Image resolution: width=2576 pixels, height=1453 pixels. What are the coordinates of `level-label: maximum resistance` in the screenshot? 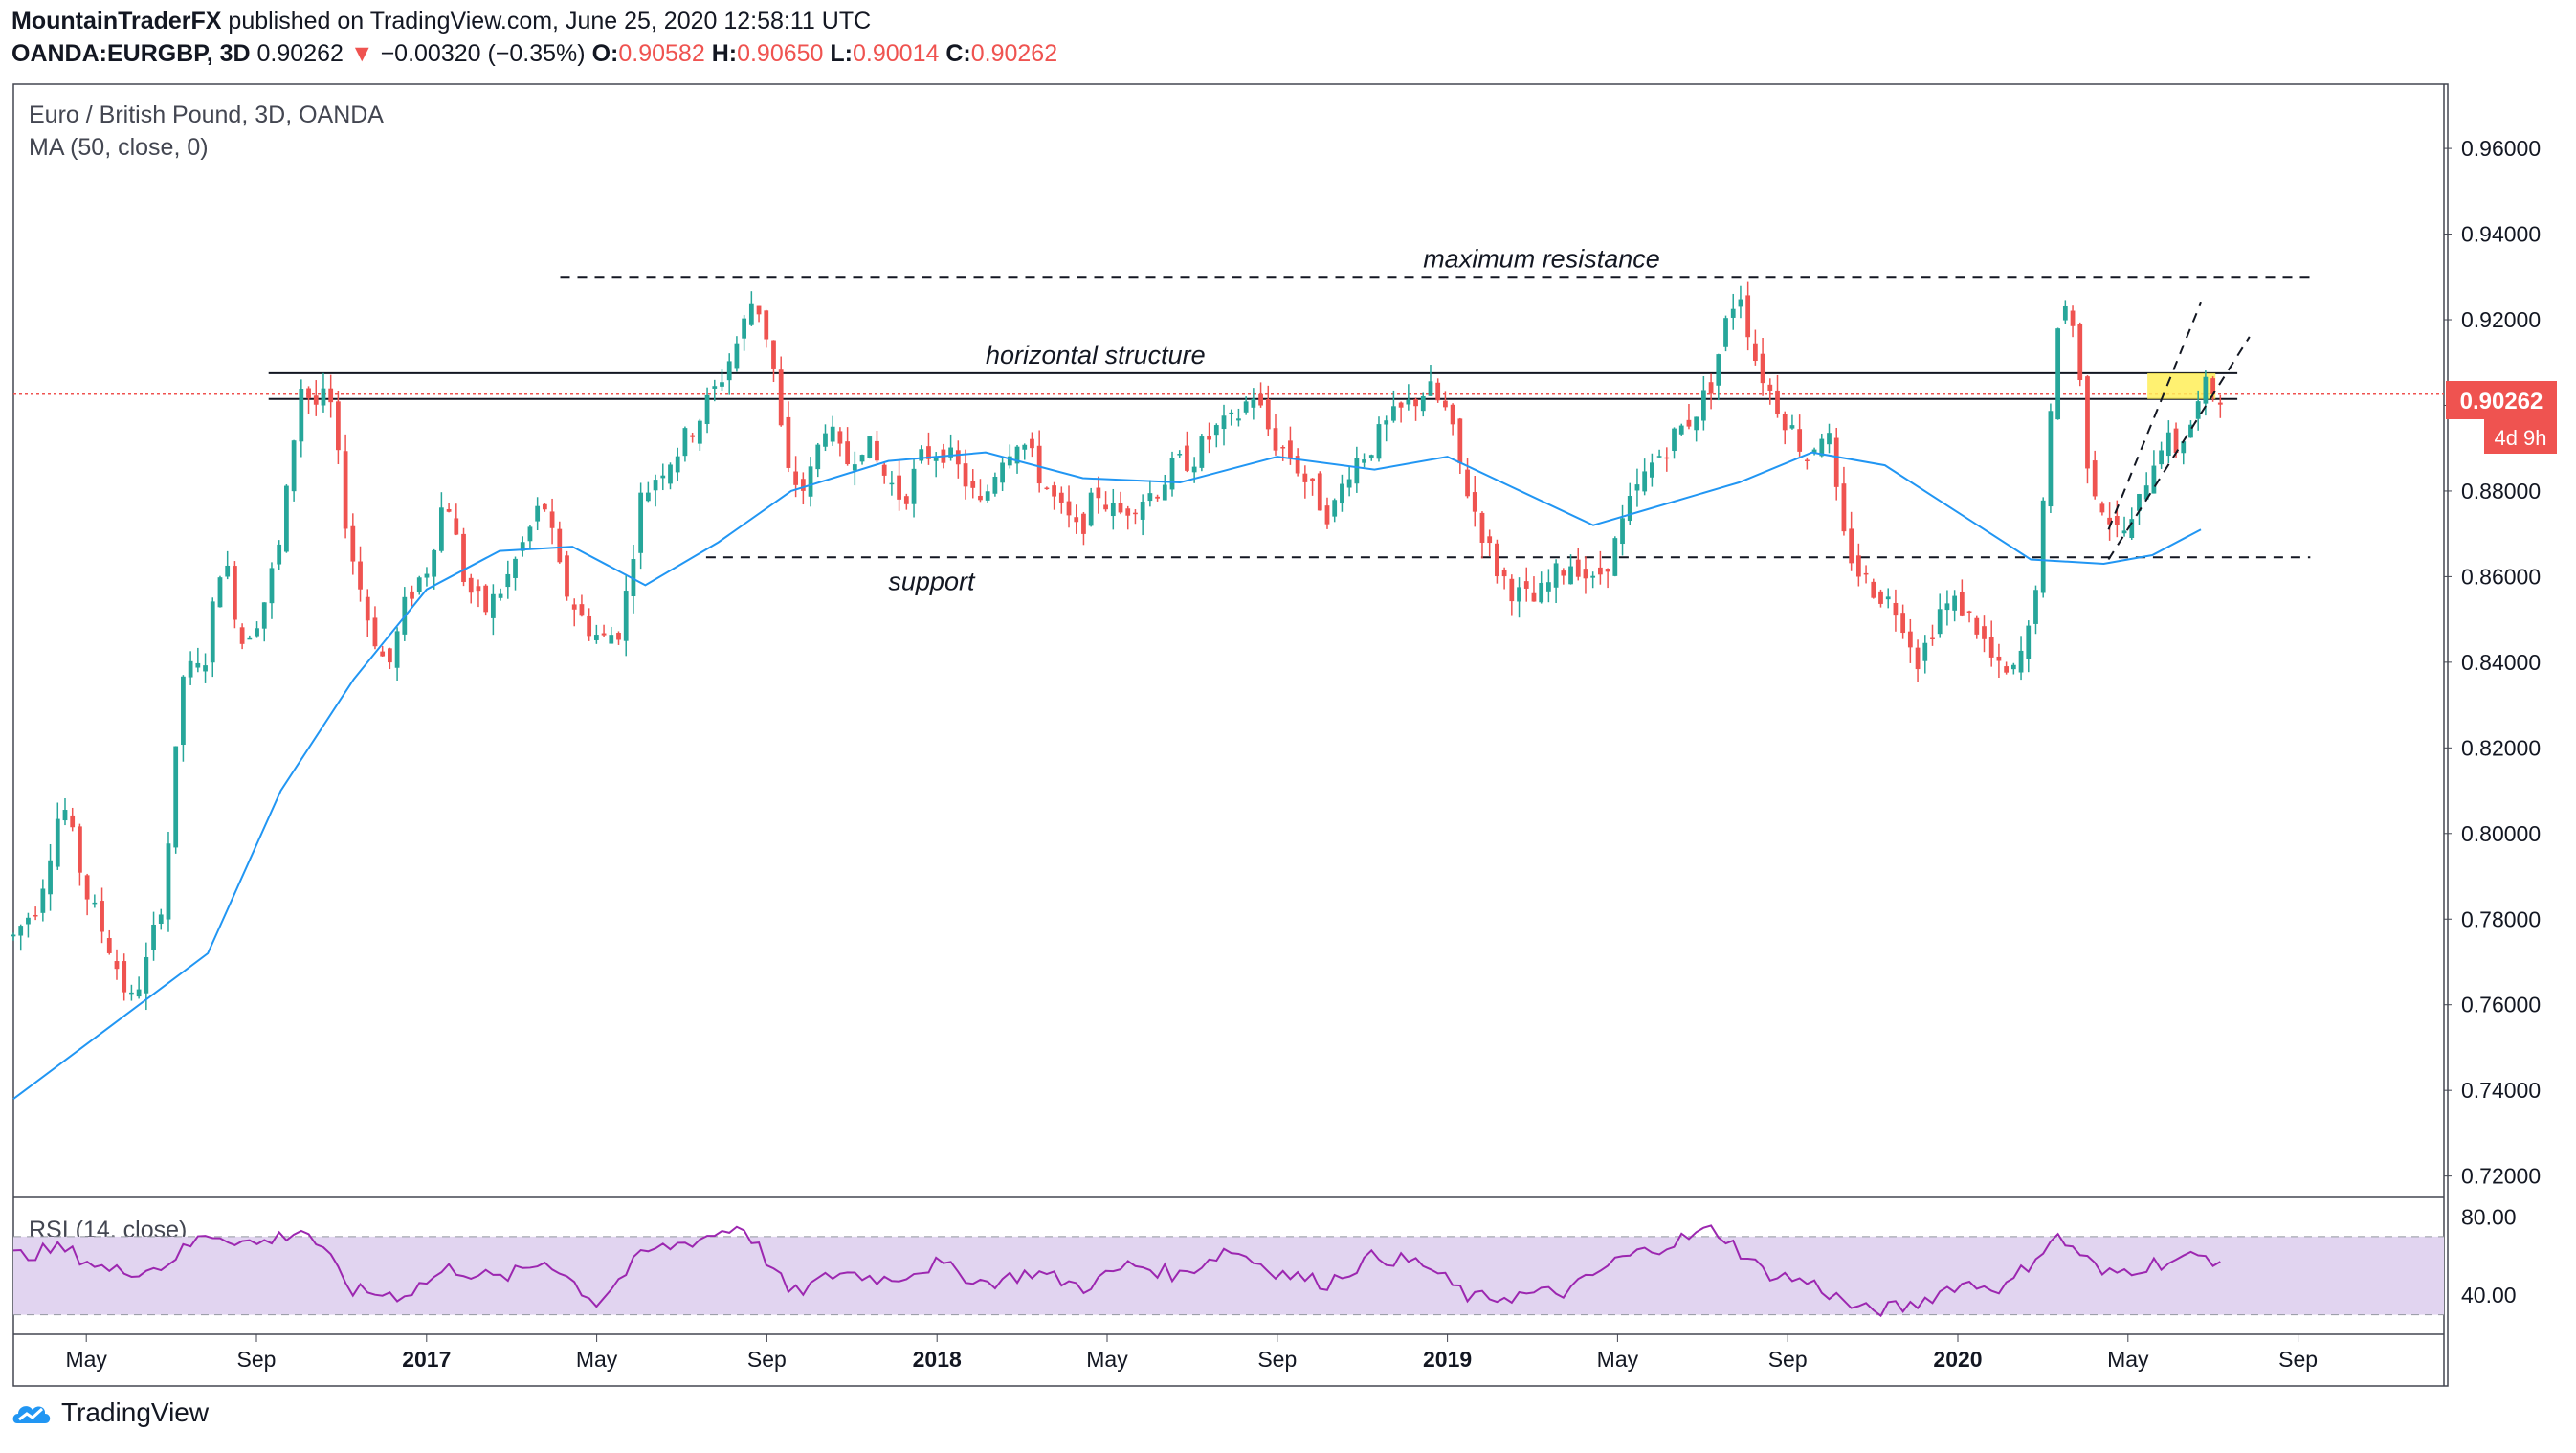 It's located at (1541, 258).